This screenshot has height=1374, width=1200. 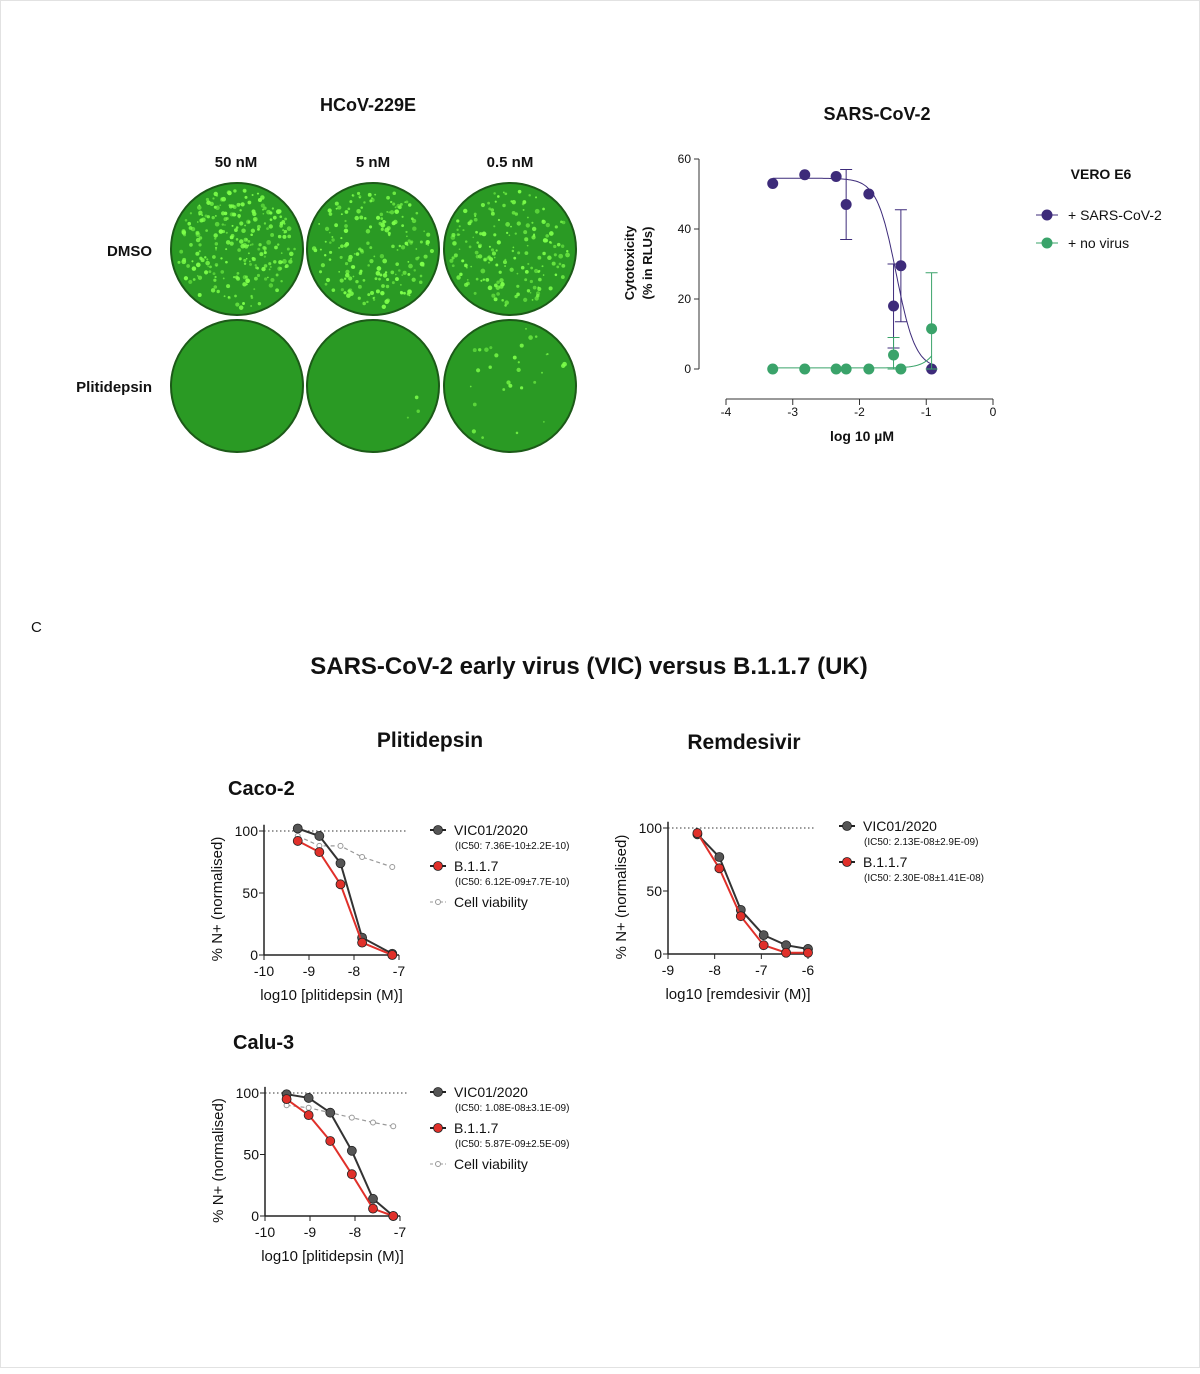 I want to click on col-label-50nm: 50 nM, so click(x=236, y=162).